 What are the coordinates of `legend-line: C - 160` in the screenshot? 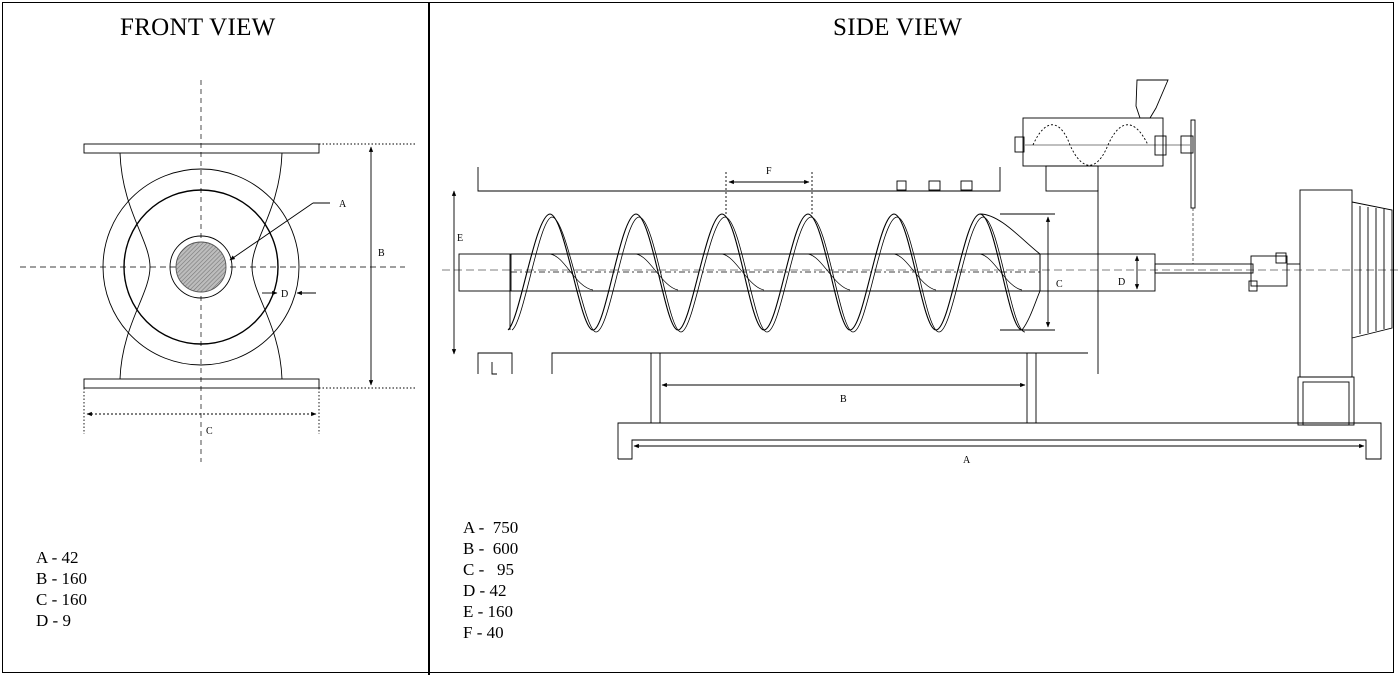 It's located at (61, 599).